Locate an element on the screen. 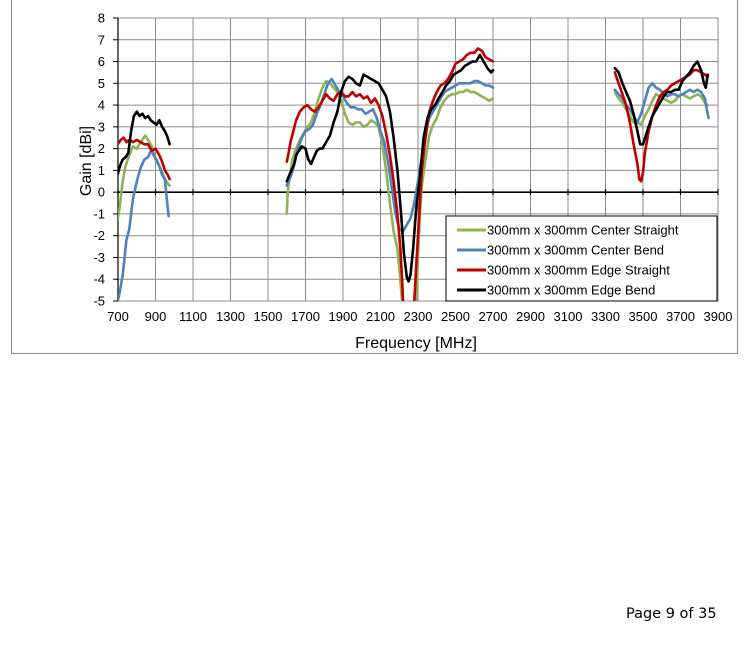 The image size is (750, 650). x-tick-label: 1500 is located at coordinates (268, 316).